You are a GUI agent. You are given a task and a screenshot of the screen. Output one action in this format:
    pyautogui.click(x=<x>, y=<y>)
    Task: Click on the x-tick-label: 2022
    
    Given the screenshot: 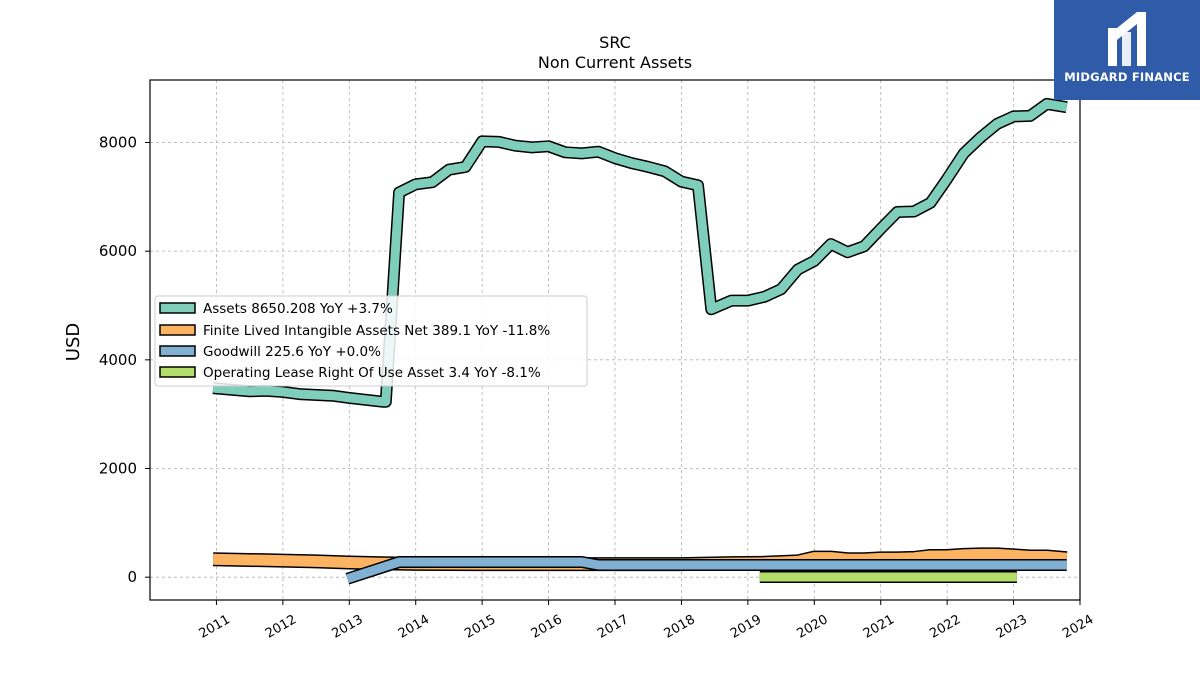 What is the action you would take?
    pyautogui.click(x=945, y=627)
    